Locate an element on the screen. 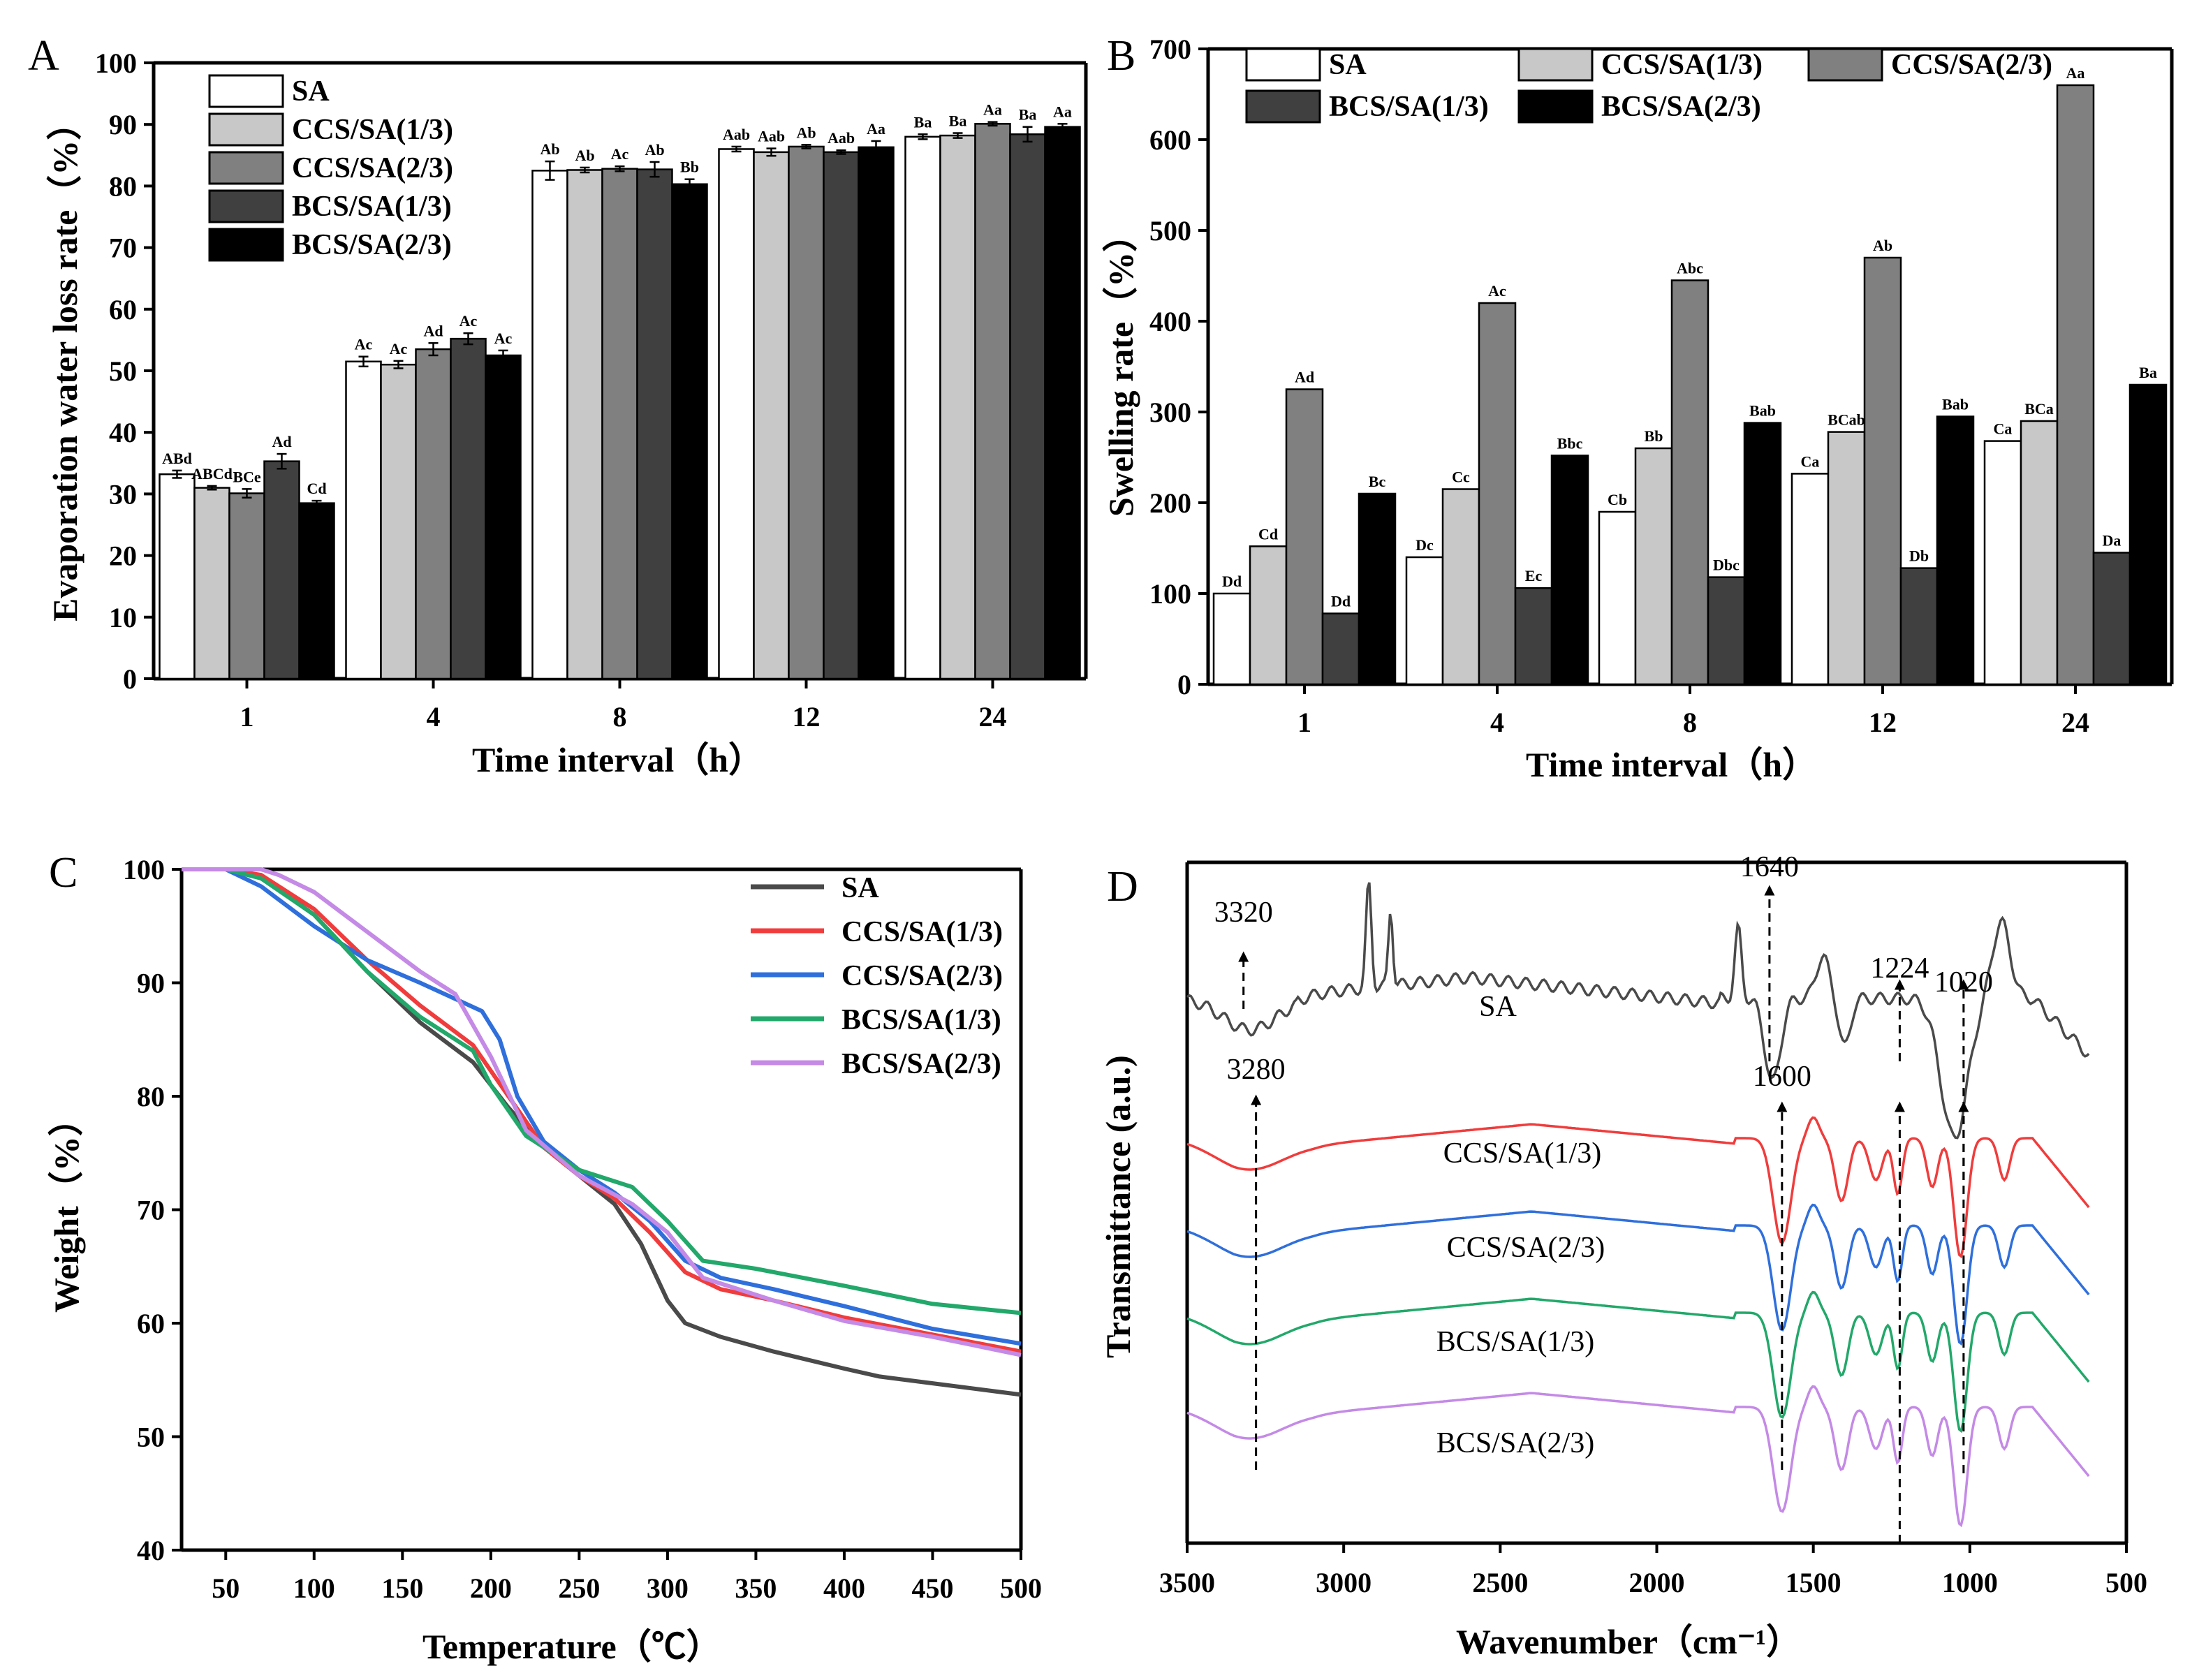 This screenshot has width=2206, height=1680. y-tick-label: 70 is located at coordinates (151, 1210).